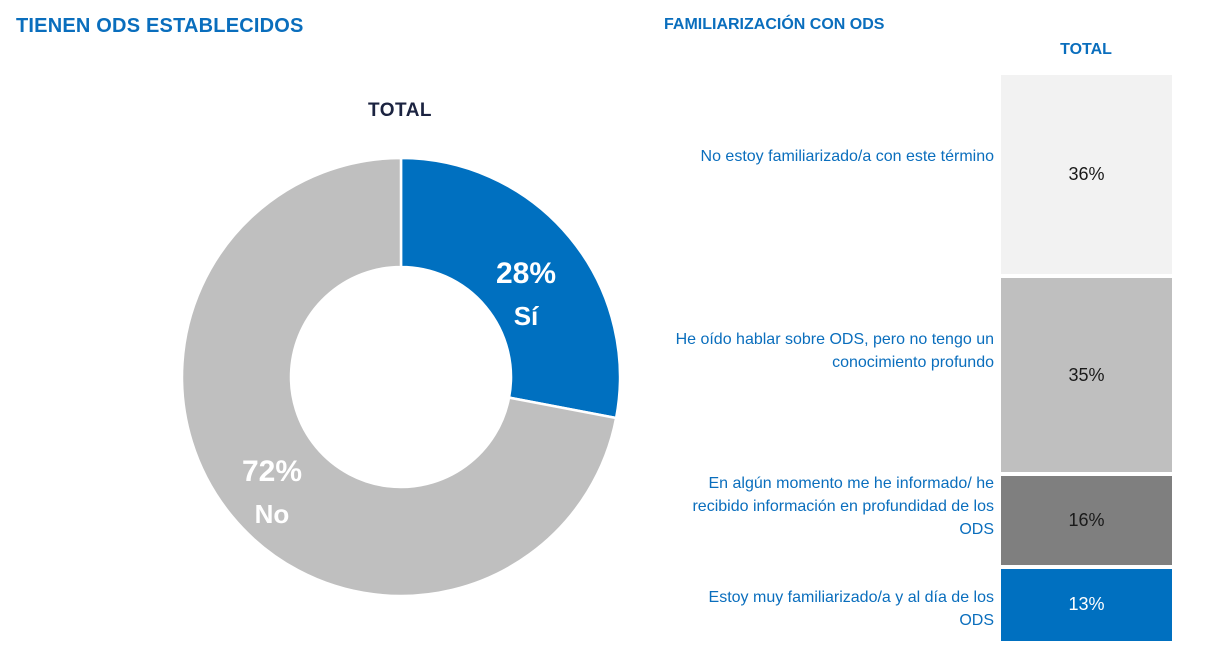 The width and height of the screenshot is (1220, 665). I want to click on left-chart-title: TIENEN ODS ESTABLECIDOS, so click(160, 26).